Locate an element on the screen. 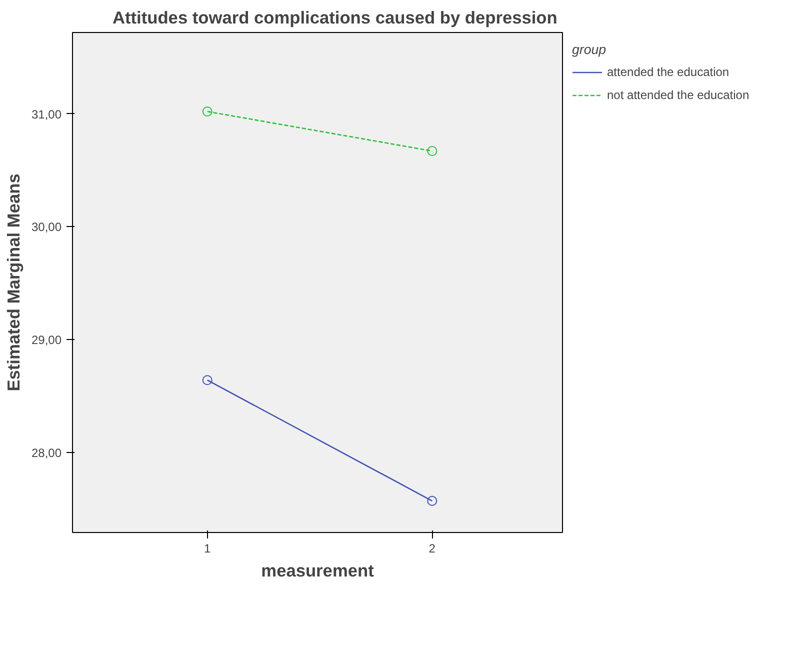  chart-title: Attitudes toward complications caused by depression is located at coordinates (335, 18).